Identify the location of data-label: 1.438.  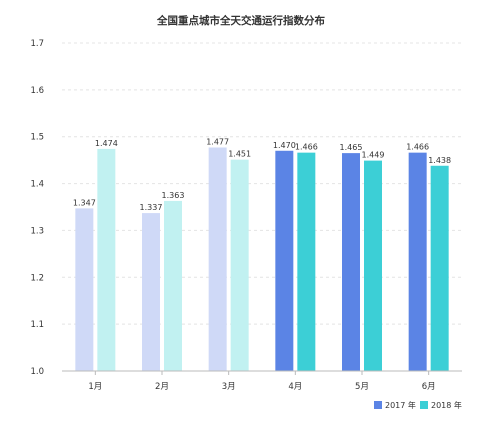
(439, 160).